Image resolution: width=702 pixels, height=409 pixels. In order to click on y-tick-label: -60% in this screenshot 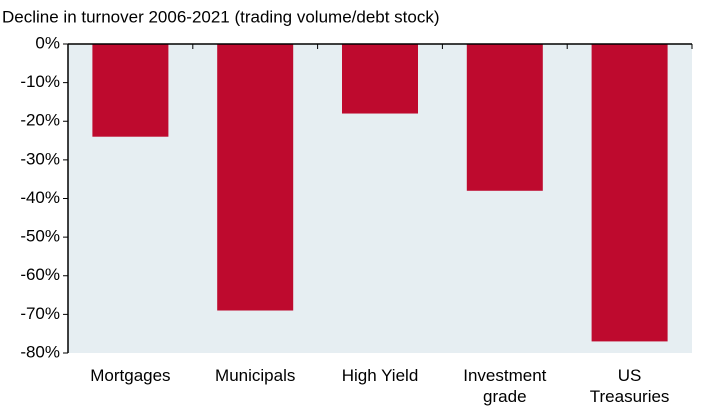, I will do `click(40, 274)`.